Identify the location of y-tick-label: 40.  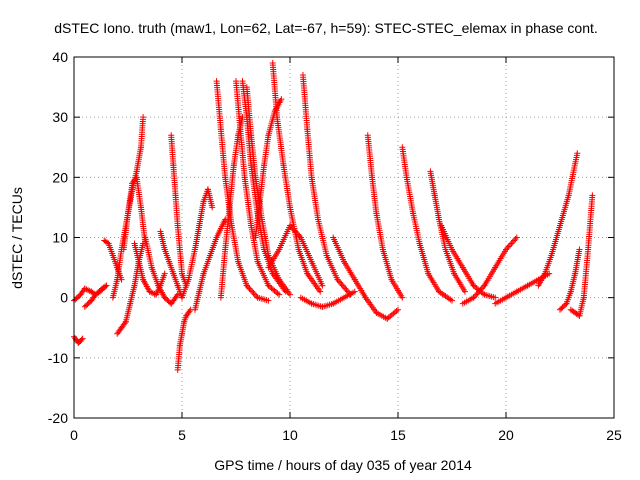
(60, 57).